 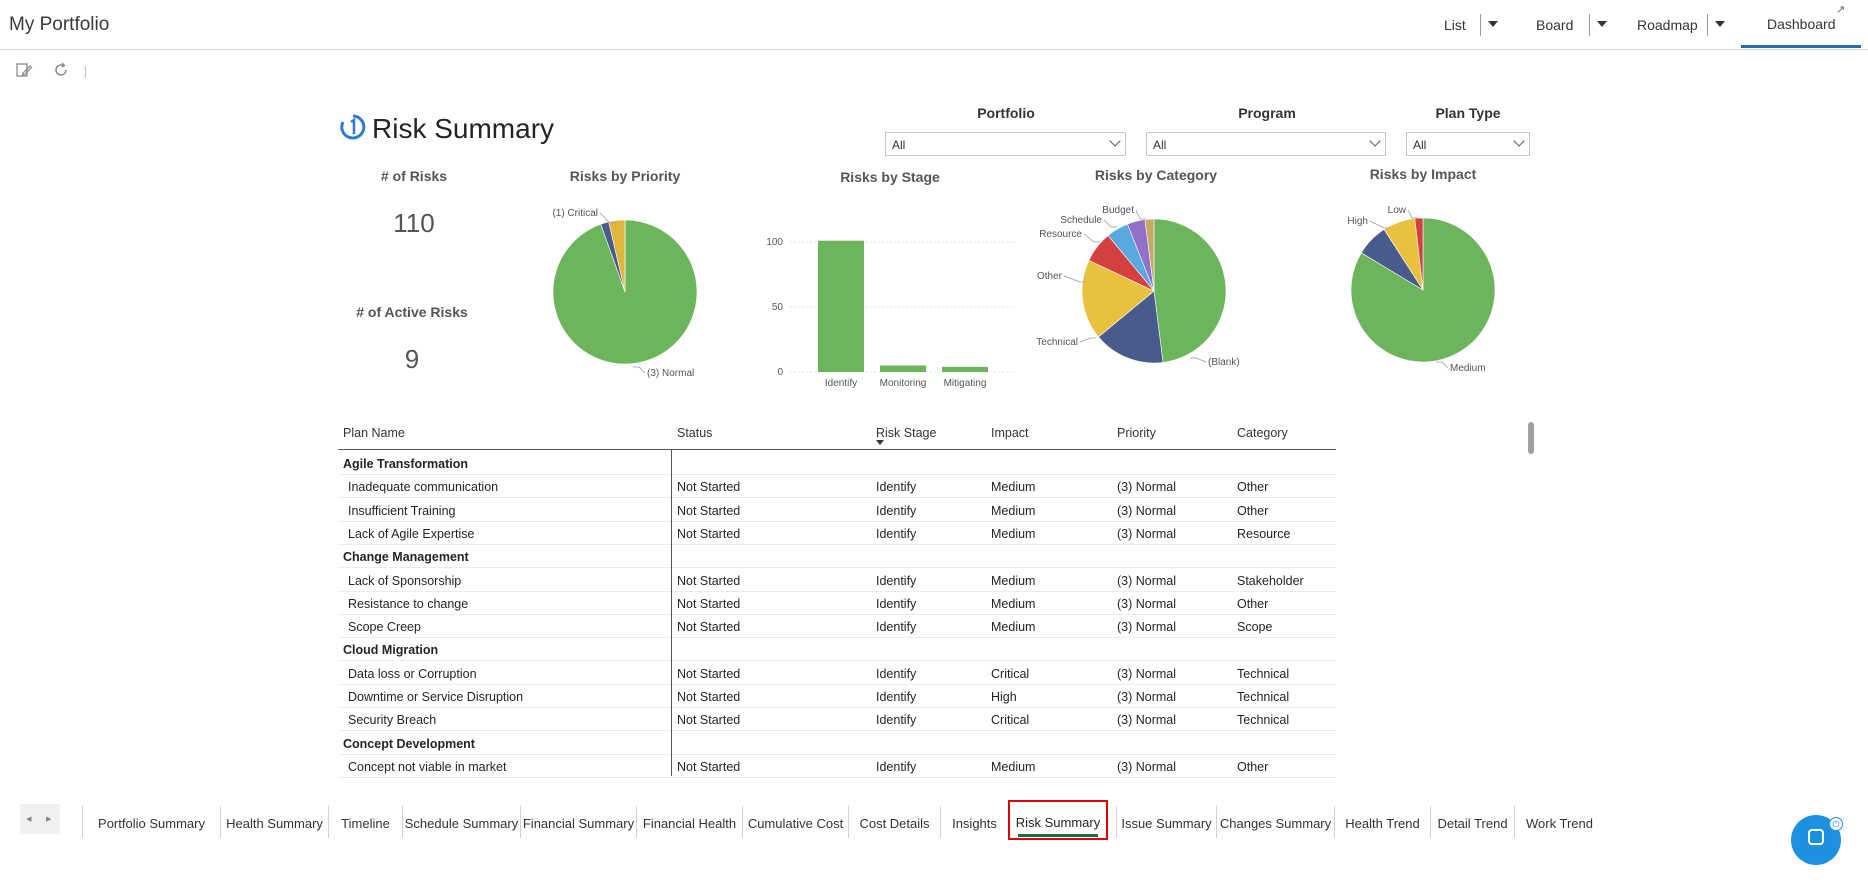 What do you see at coordinates (1531, 438) in the screenshot?
I see `table-scrollbar` at bounding box center [1531, 438].